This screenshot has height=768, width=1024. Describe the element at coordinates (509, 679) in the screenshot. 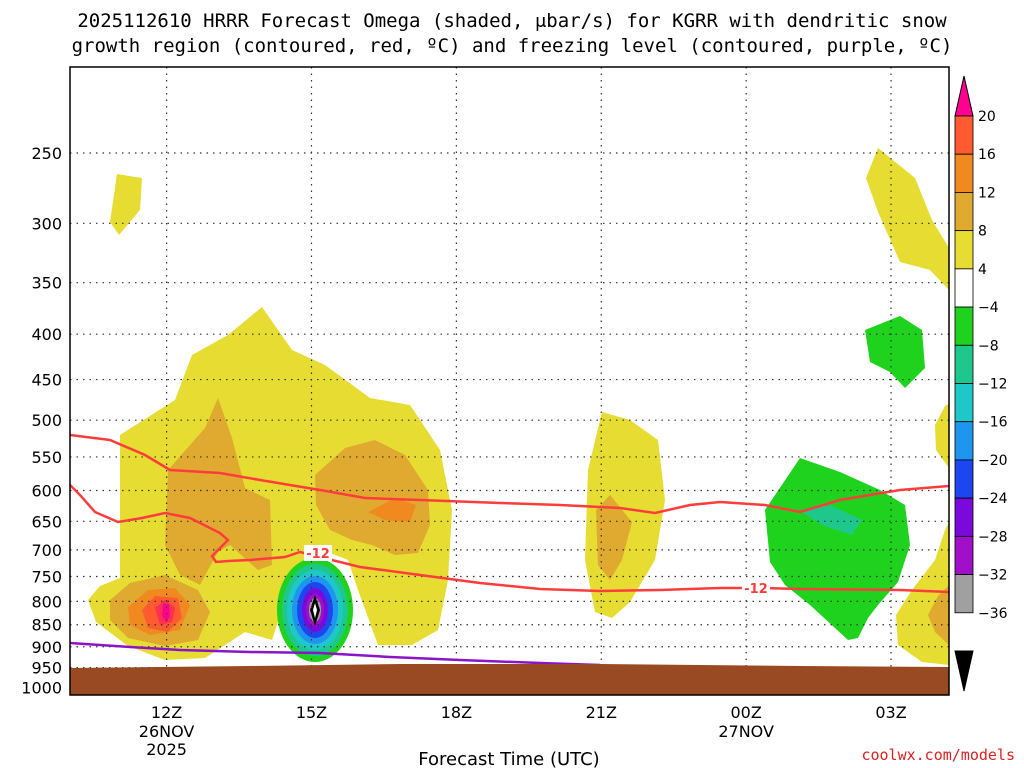

I see `ground-terrain` at that location.